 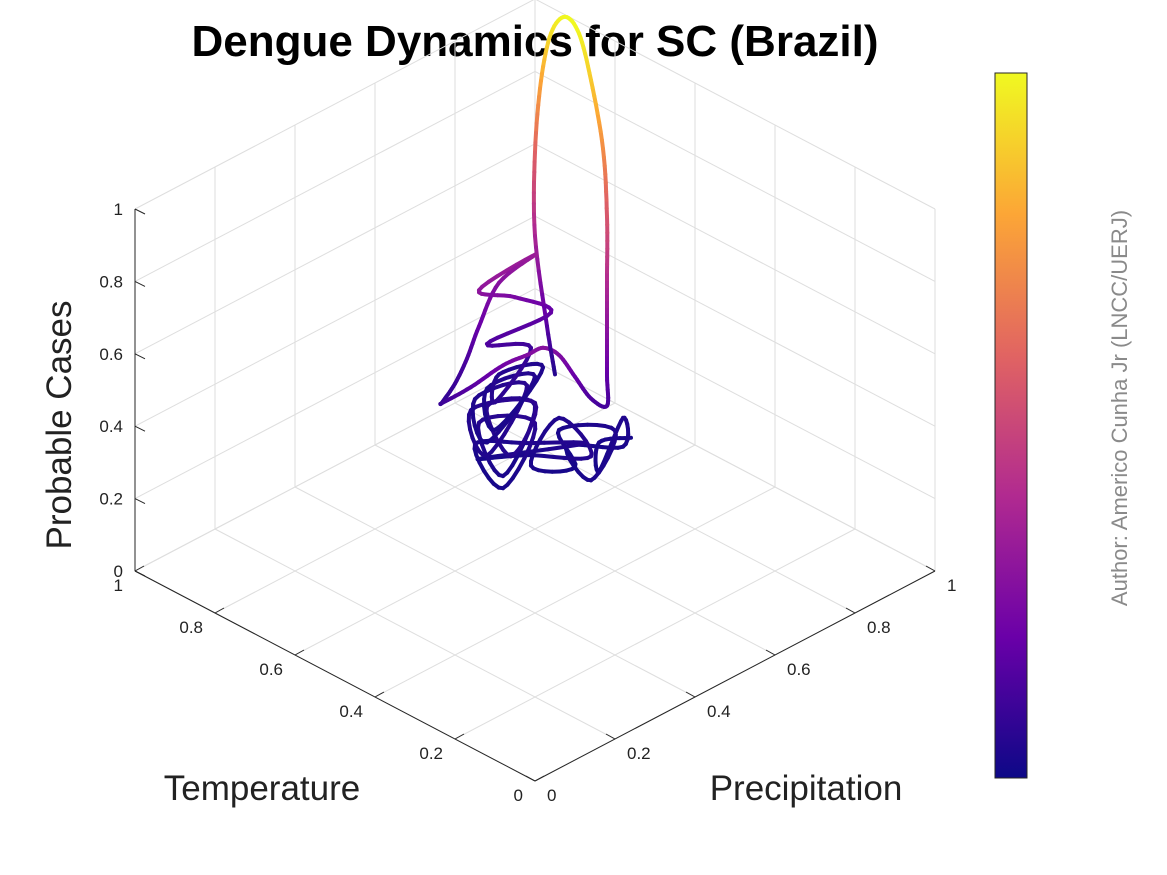 What do you see at coordinates (111, 354) in the screenshot?
I see `z-tick-label: 0.6` at bounding box center [111, 354].